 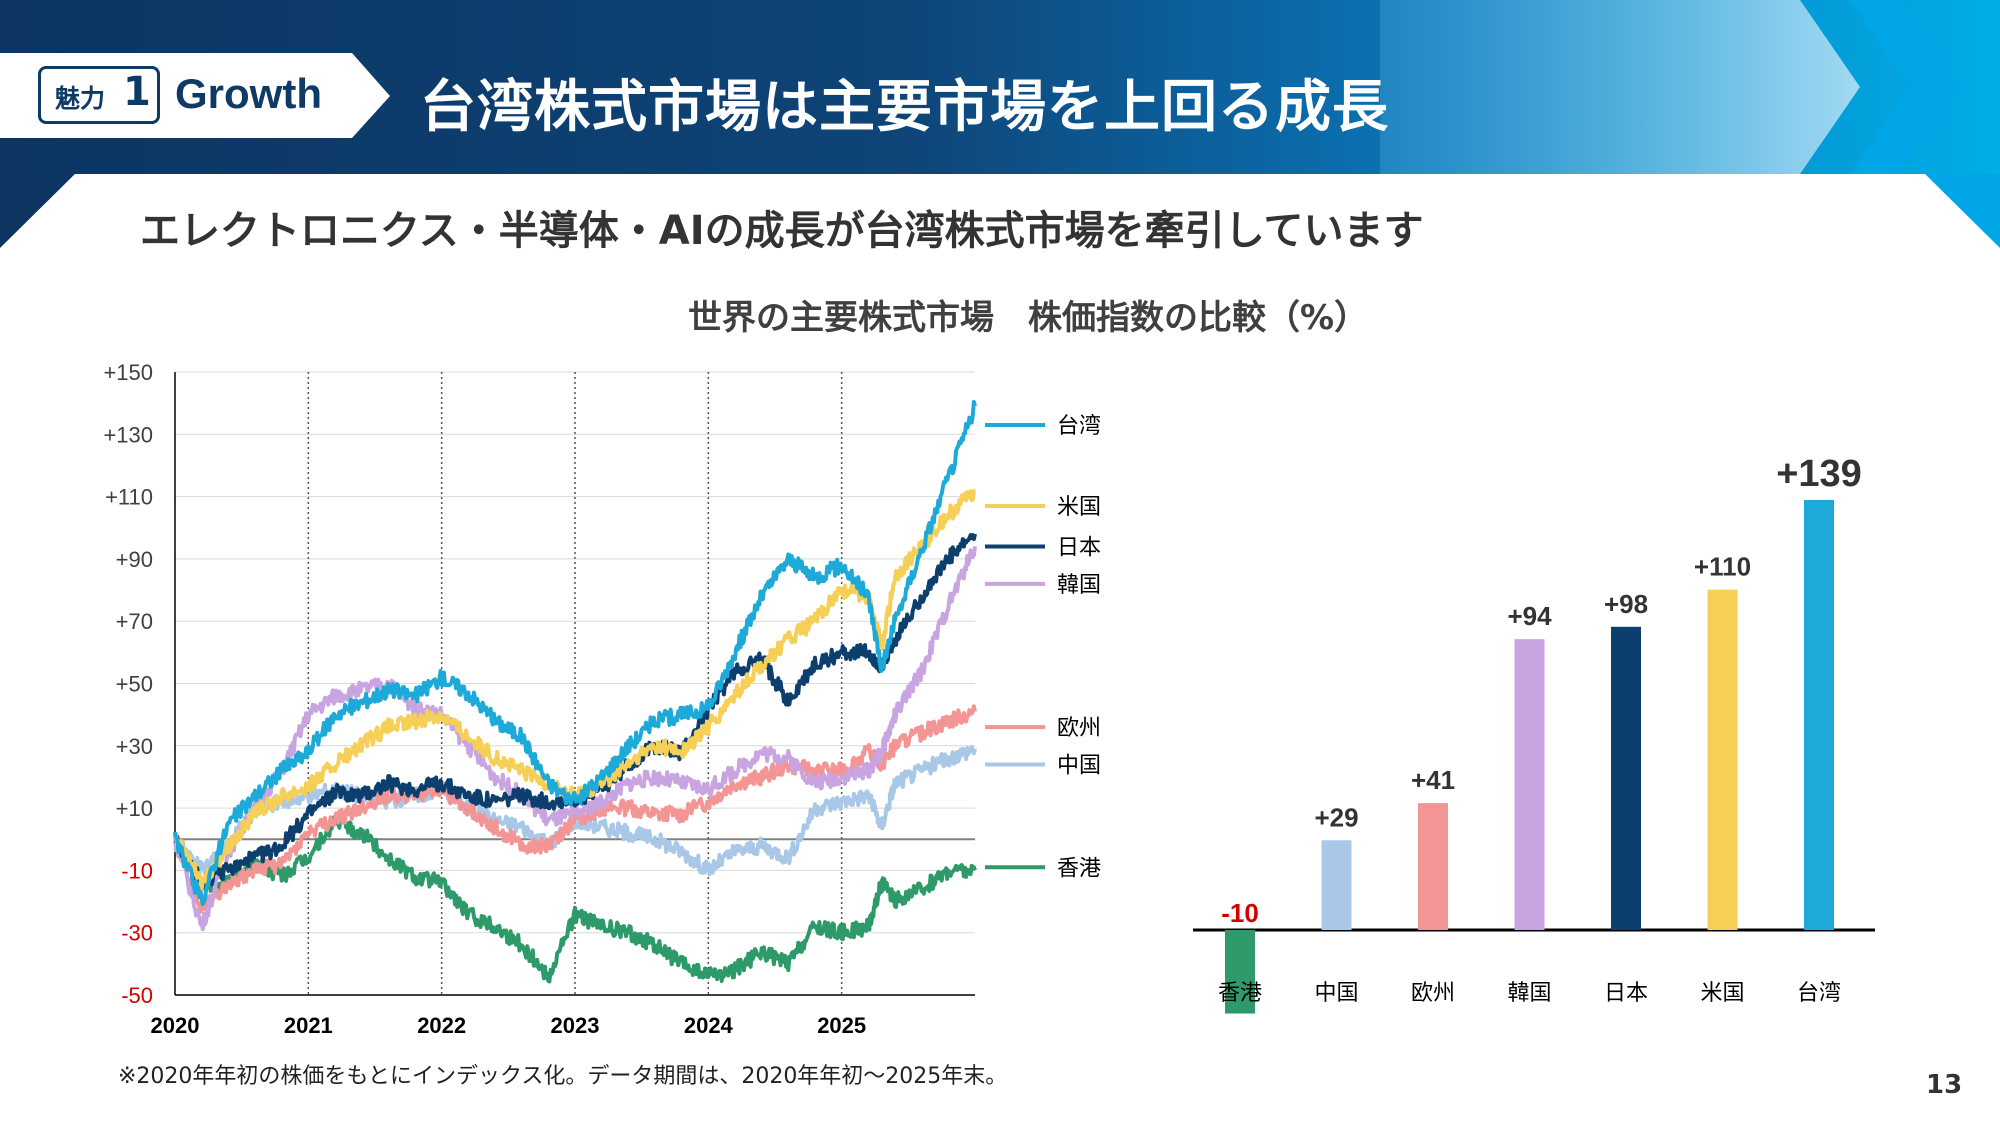 What do you see at coordinates (1240, 913) in the screenshot?
I see `bar-value-label: -10` at bounding box center [1240, 913].